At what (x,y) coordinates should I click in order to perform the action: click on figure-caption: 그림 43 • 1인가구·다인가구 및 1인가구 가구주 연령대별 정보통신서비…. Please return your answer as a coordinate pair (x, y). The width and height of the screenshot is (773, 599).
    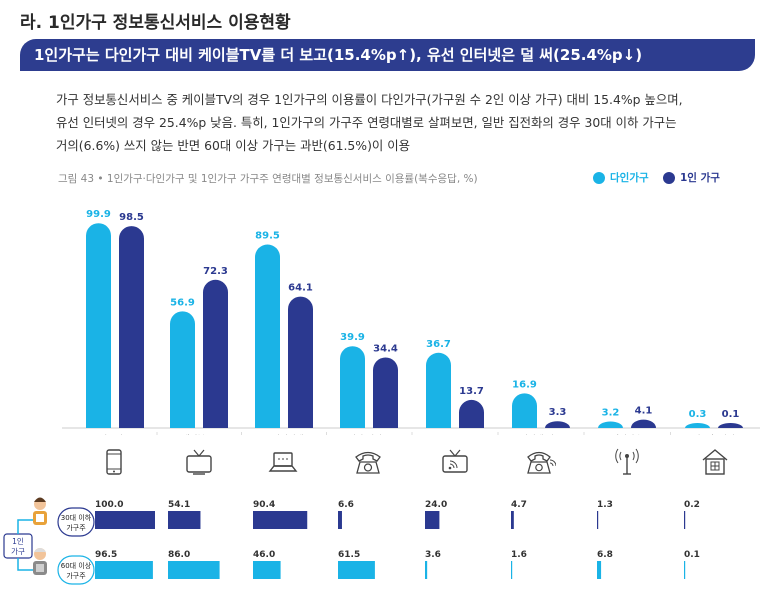
    Looking at the image, I should click on (268, 179).